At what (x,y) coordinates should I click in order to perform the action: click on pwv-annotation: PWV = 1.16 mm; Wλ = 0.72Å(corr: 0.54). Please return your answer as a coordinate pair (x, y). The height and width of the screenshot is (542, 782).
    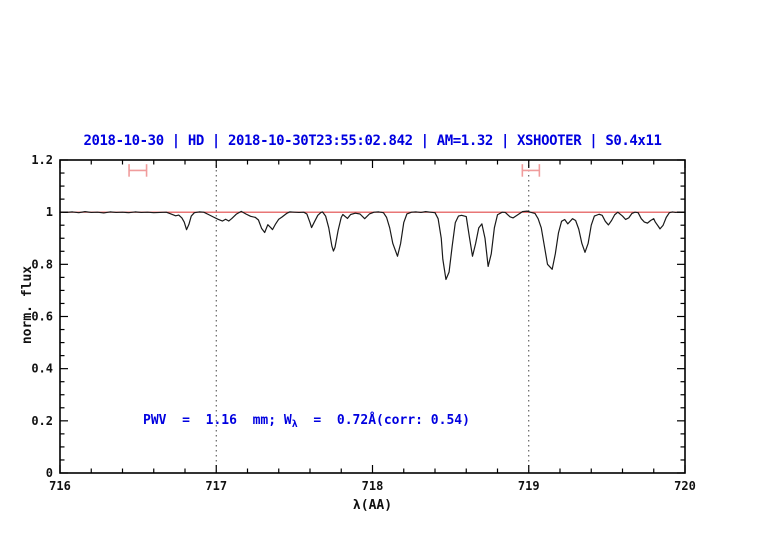
    Looking at the image, I should click on (306, 421).